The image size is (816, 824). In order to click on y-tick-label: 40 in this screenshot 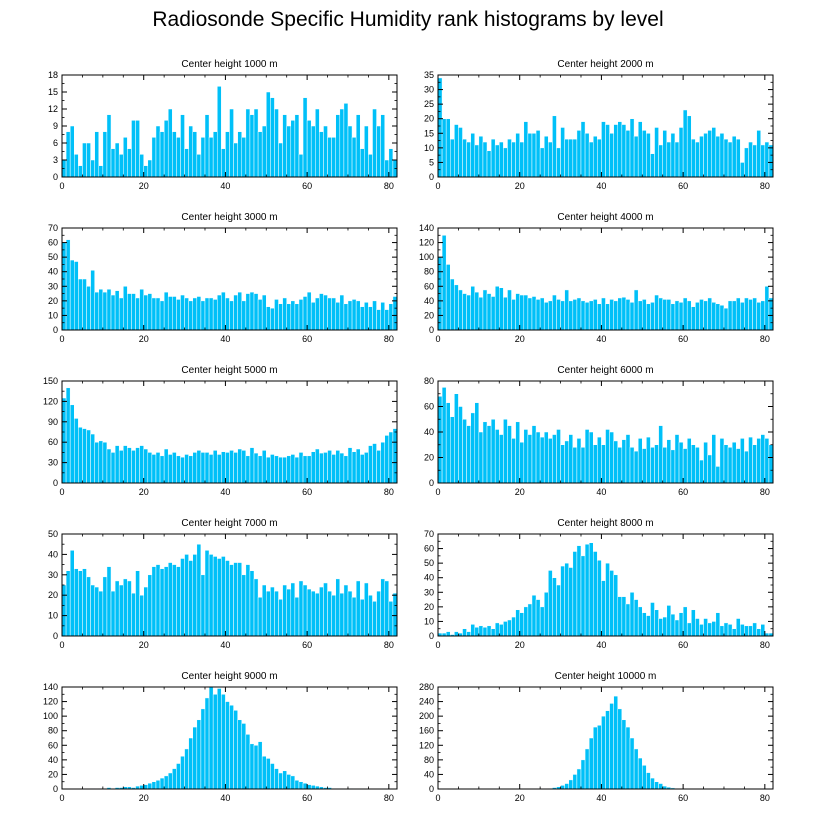, I will do `click(429, 432)`.